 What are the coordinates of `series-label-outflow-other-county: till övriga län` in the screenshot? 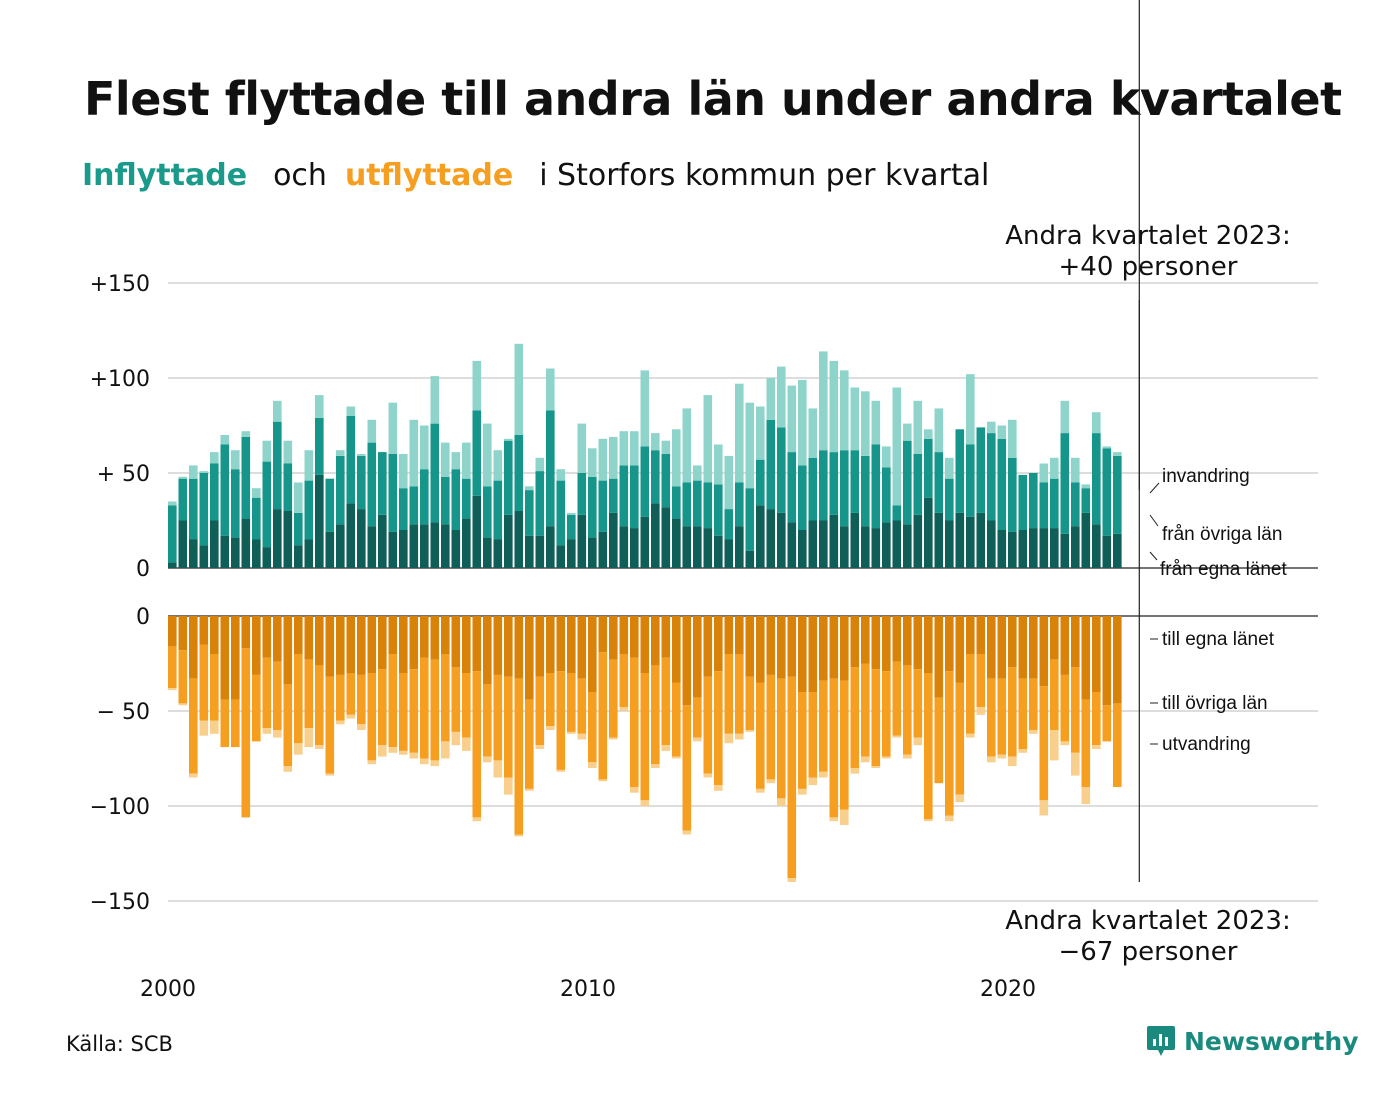 It's located at (1215, 703).